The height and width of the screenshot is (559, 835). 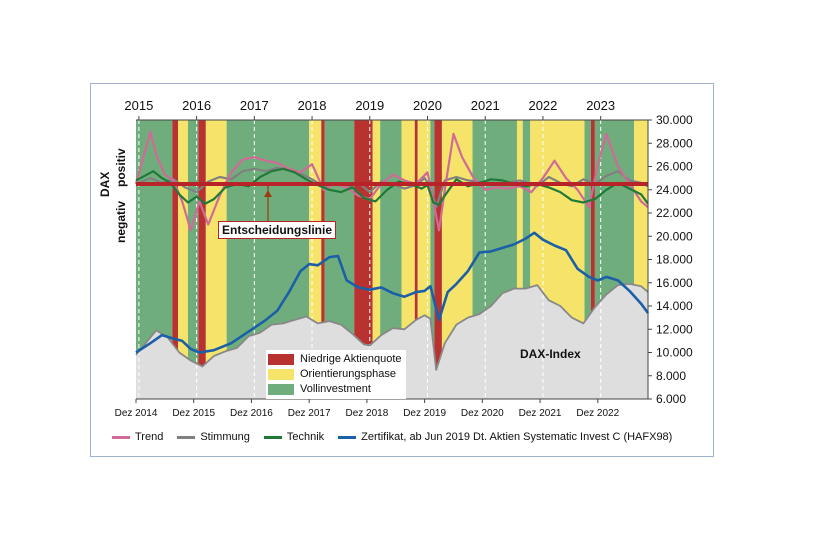 What do you see at coordinates (674, 167) in the screenshot?
I see `right-tick-label: 26.000` at bounding box center [674, 167].